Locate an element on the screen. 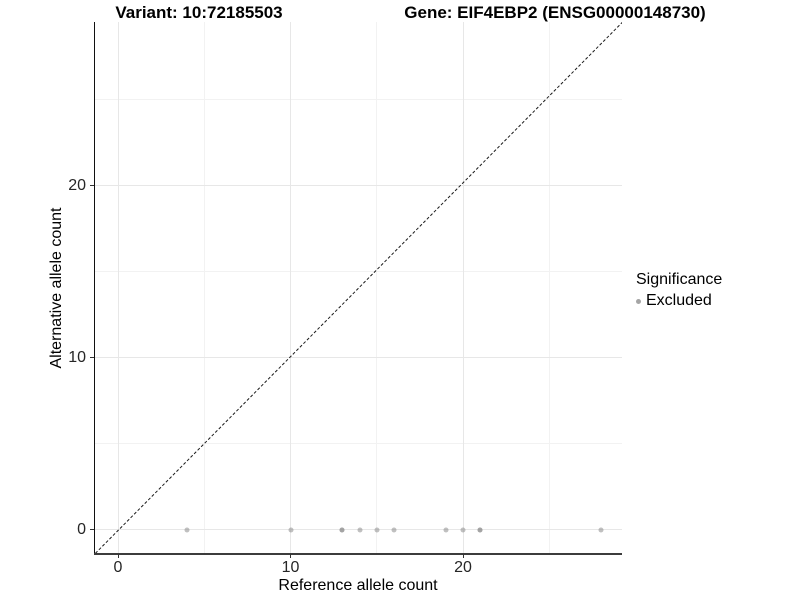  legend-item-label: Excluded is located at coordinates (679, 300).